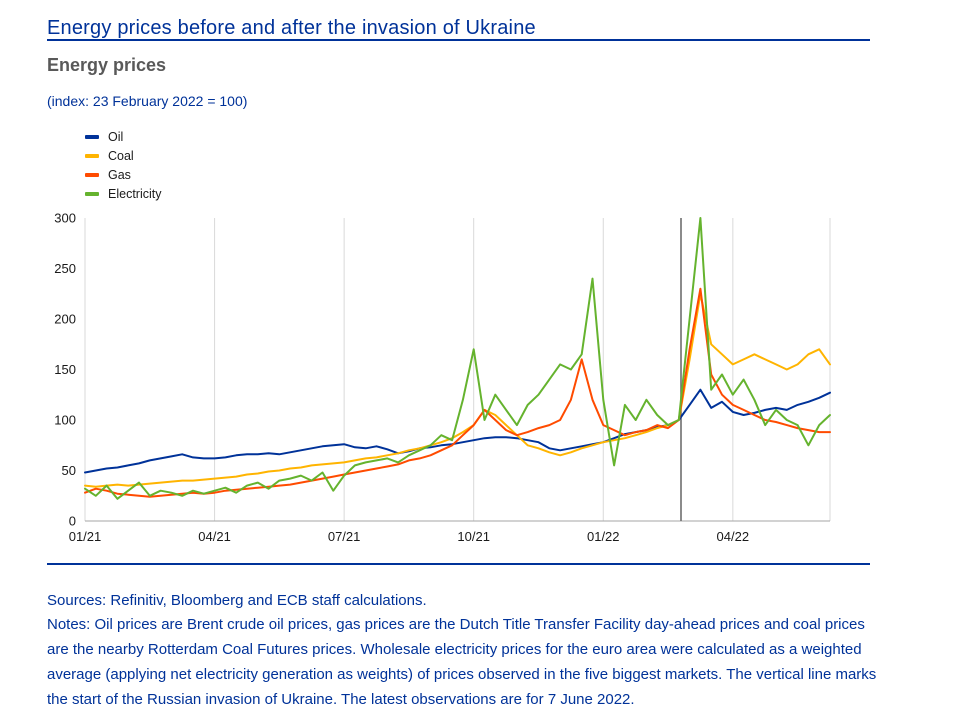 The height and width of the screenshot is (719, 979). Describe the element at coordinates (65, 268) in the screenshot. I see `svg-text: 250` at that location.